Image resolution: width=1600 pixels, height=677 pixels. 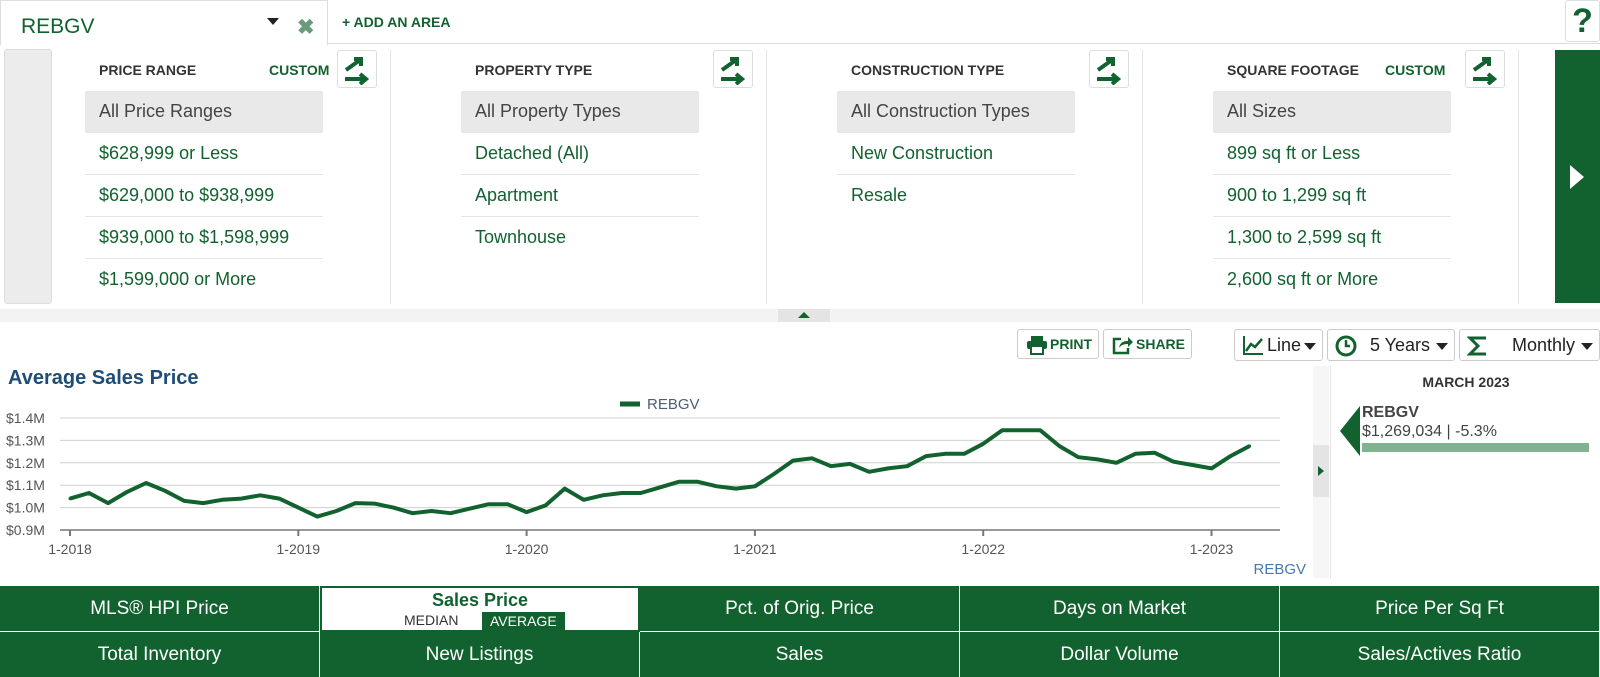 I want to click on collapse-toggle-icon, so click(x=804, y=315).